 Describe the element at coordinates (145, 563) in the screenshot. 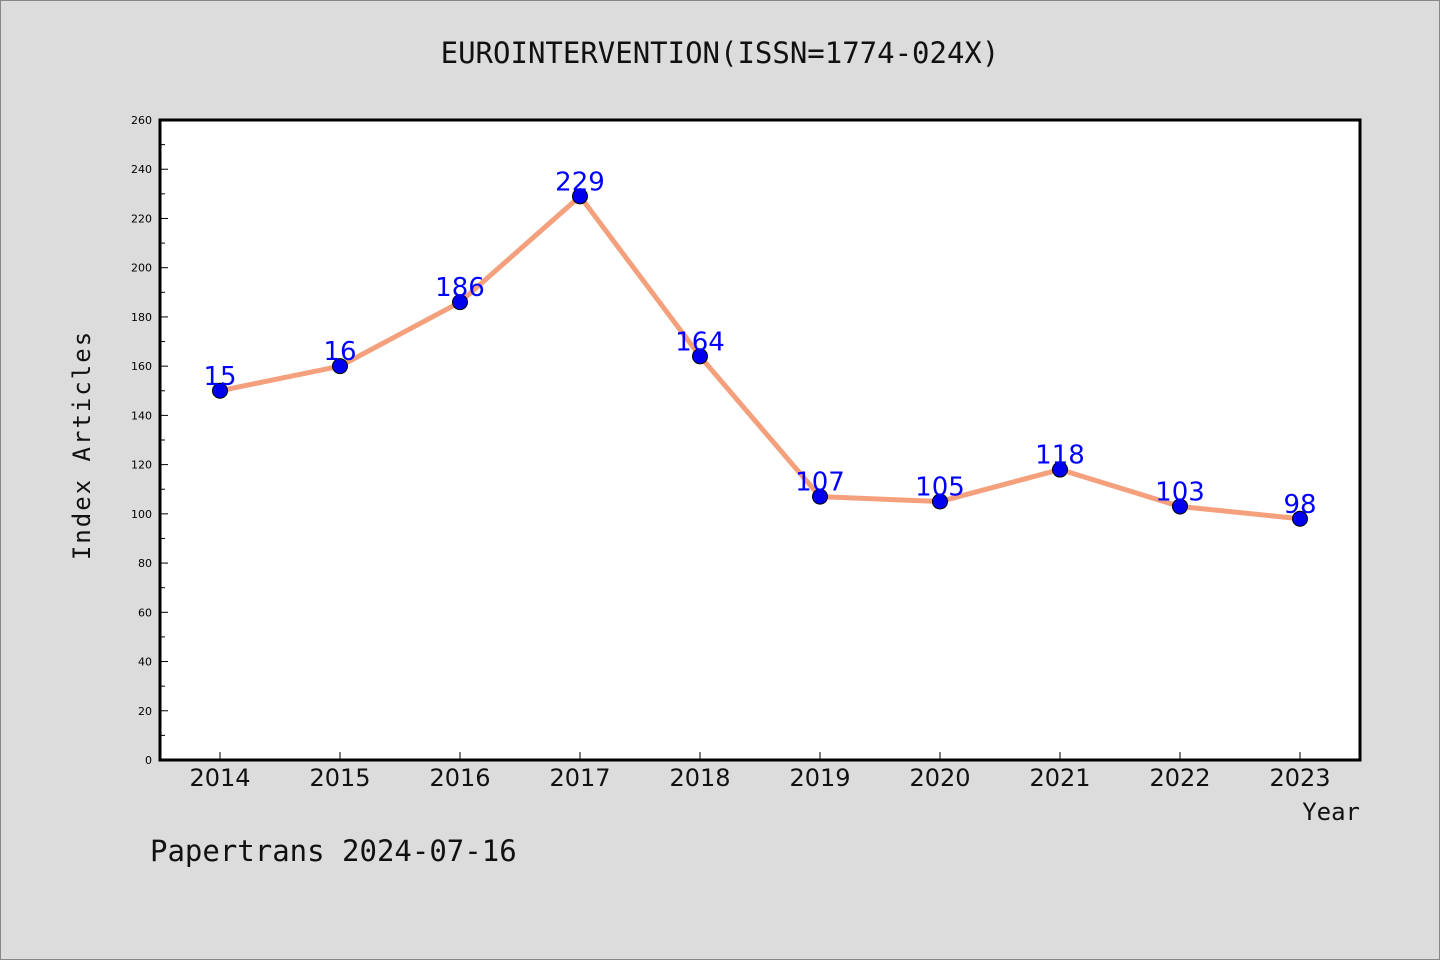

I see `y-tick-label: 80` at that location.